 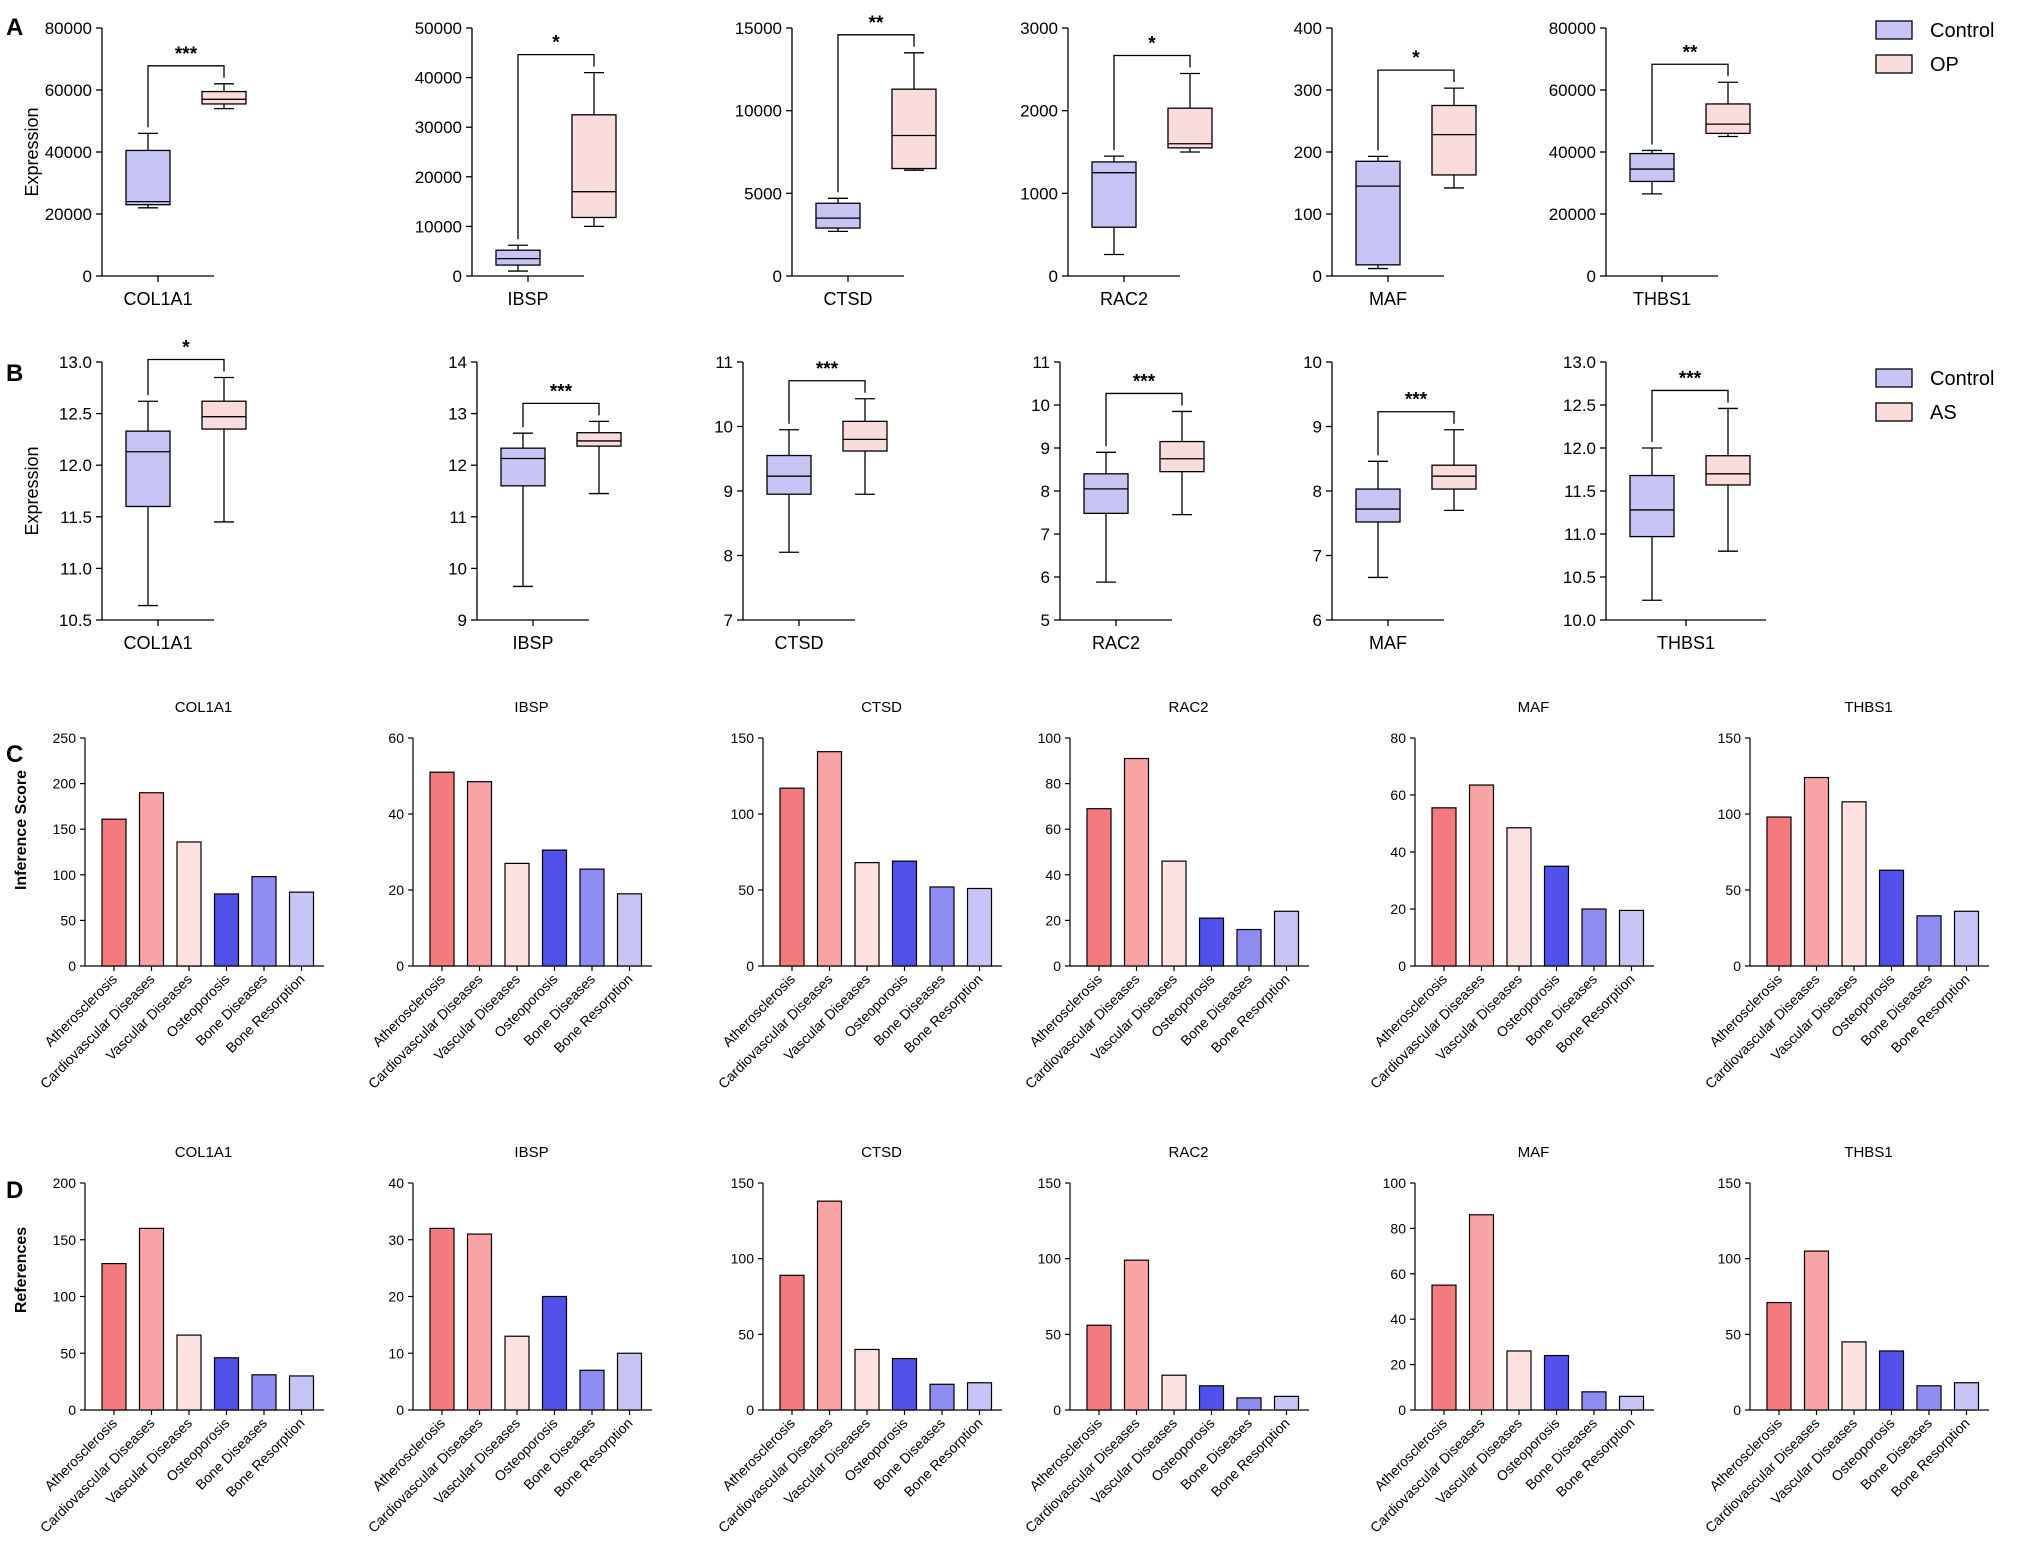 I want to click on y-tick-label: 6, so click(x=1317, y=620).